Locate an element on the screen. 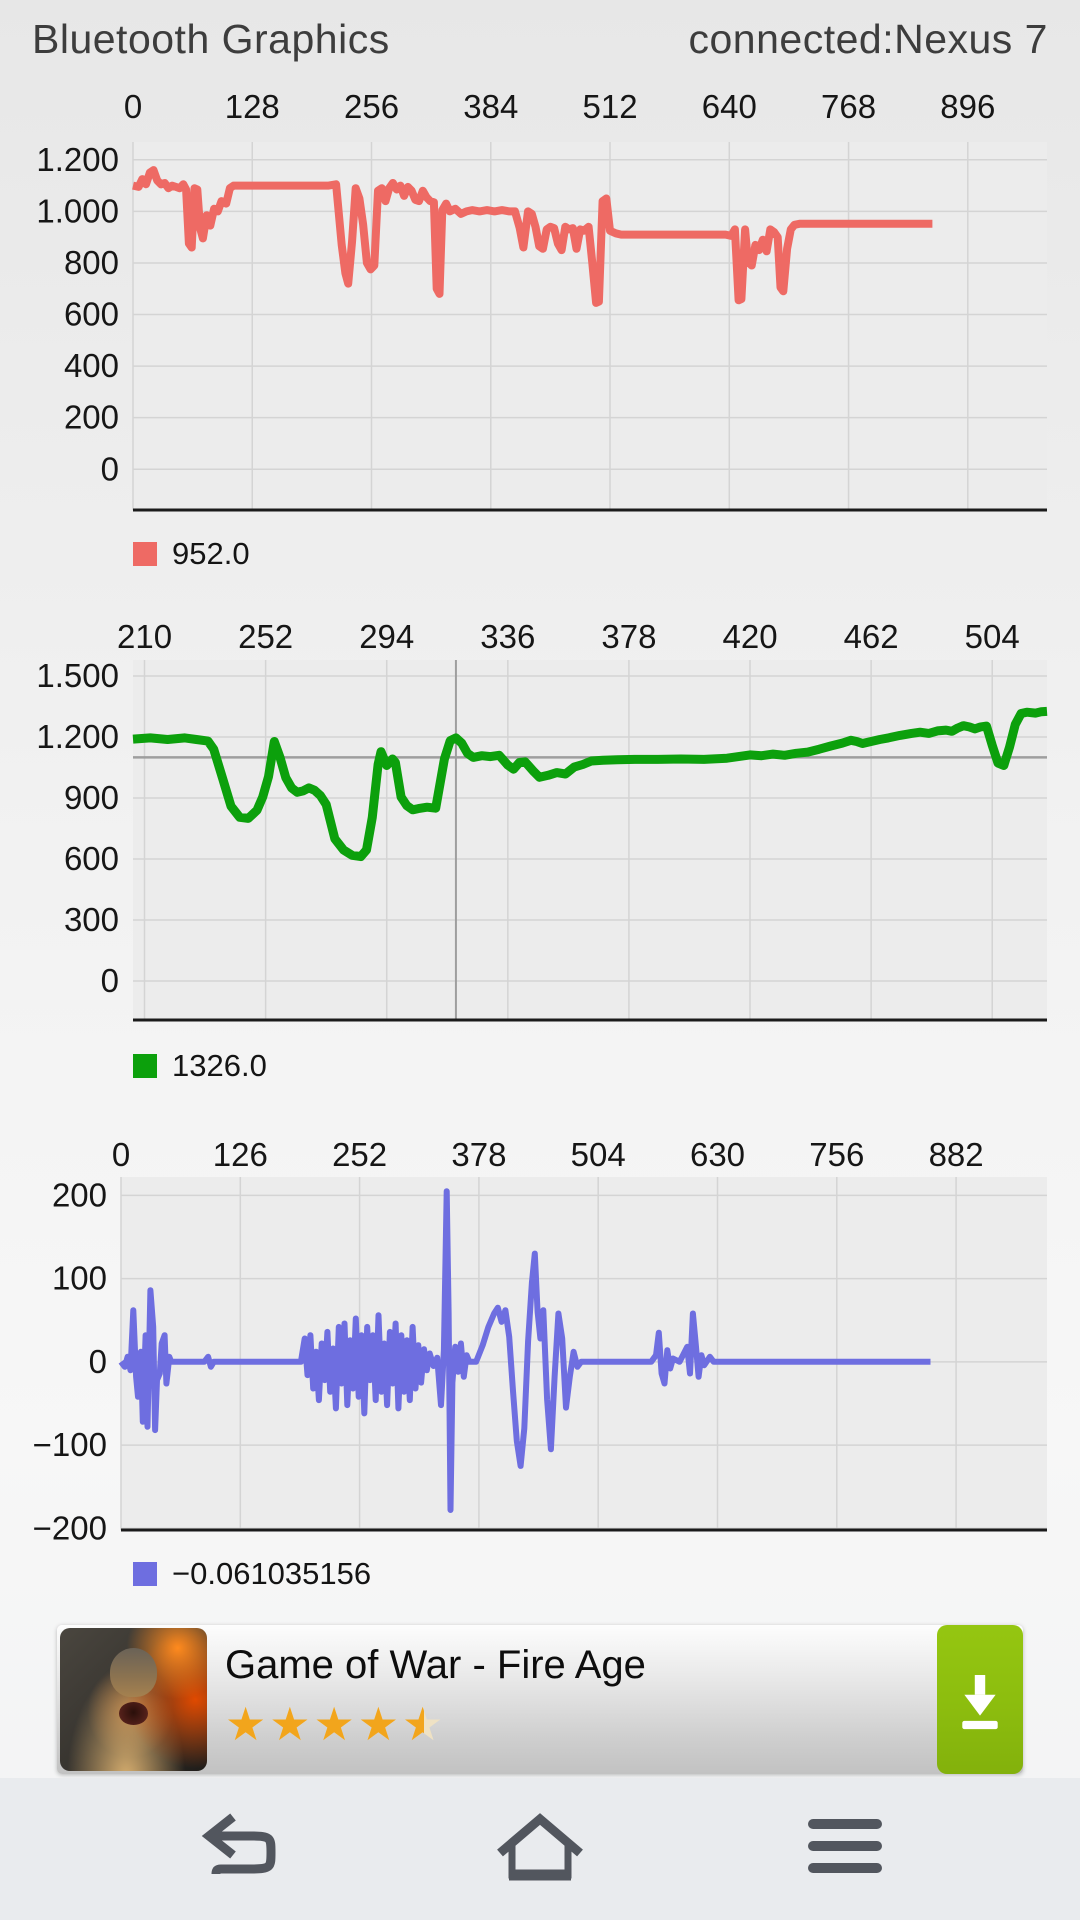 This screenshot has width=1080, height=1920. x-tick-label: 126 is located at coordinates (240, 1154).